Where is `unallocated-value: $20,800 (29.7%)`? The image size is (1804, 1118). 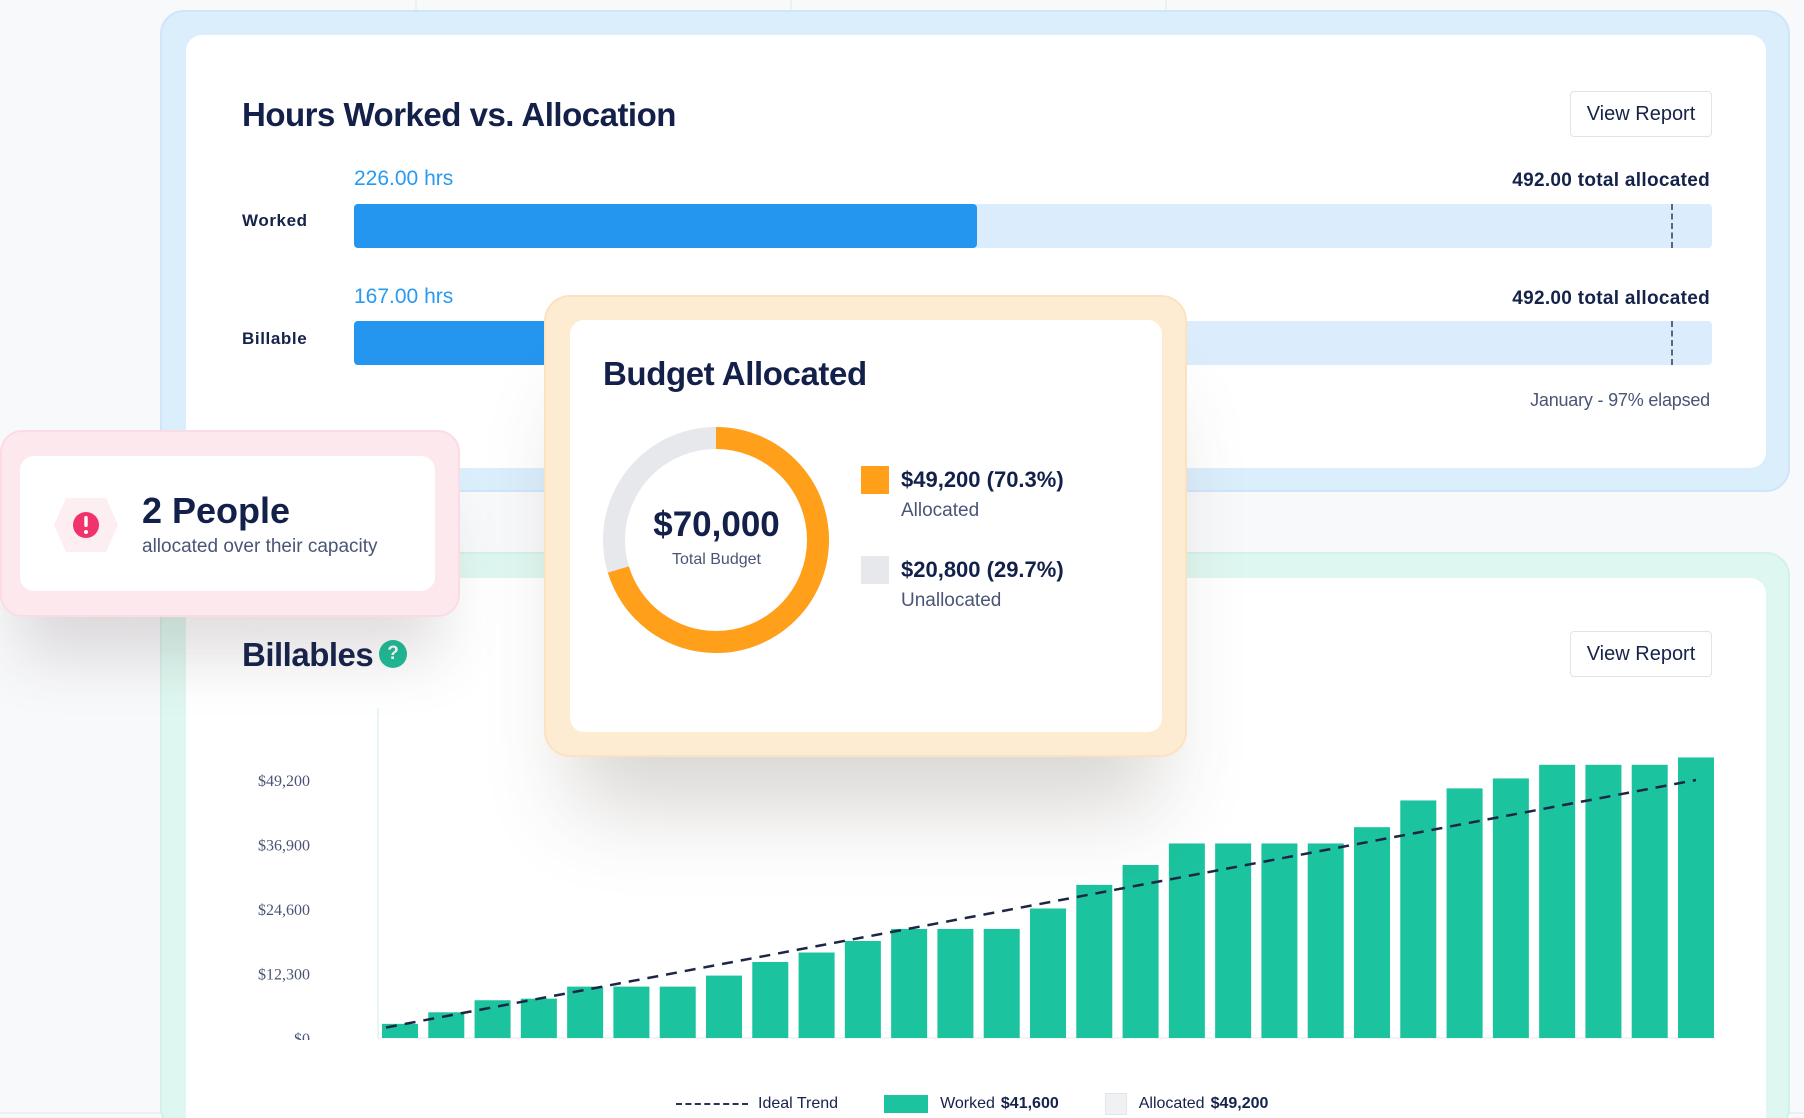 unallocated-value: $20,800 (29.7%) is located at coordinates (982, 569).